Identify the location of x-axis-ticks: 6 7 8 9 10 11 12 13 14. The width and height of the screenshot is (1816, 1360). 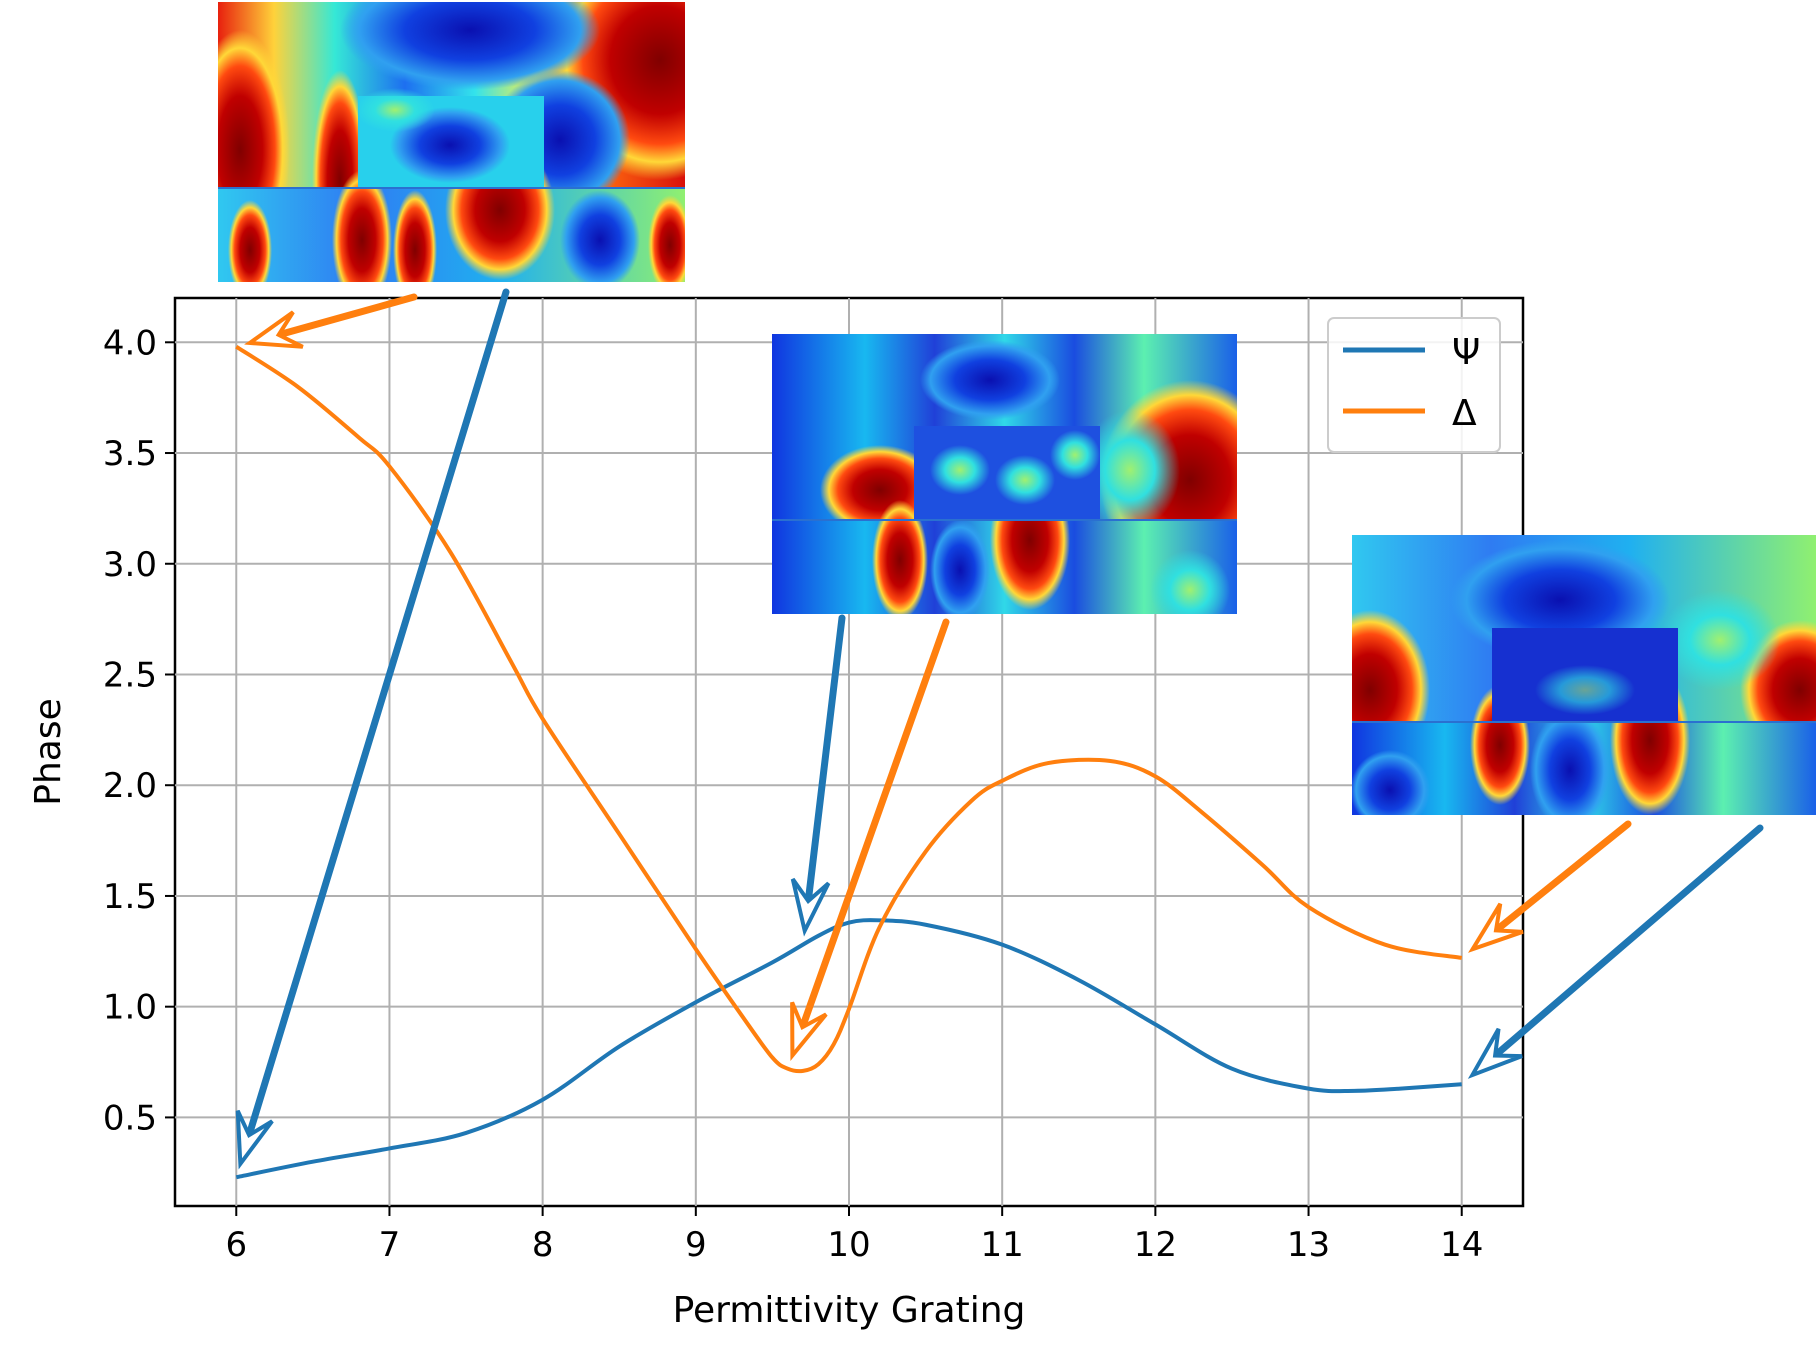
(854, 1235).